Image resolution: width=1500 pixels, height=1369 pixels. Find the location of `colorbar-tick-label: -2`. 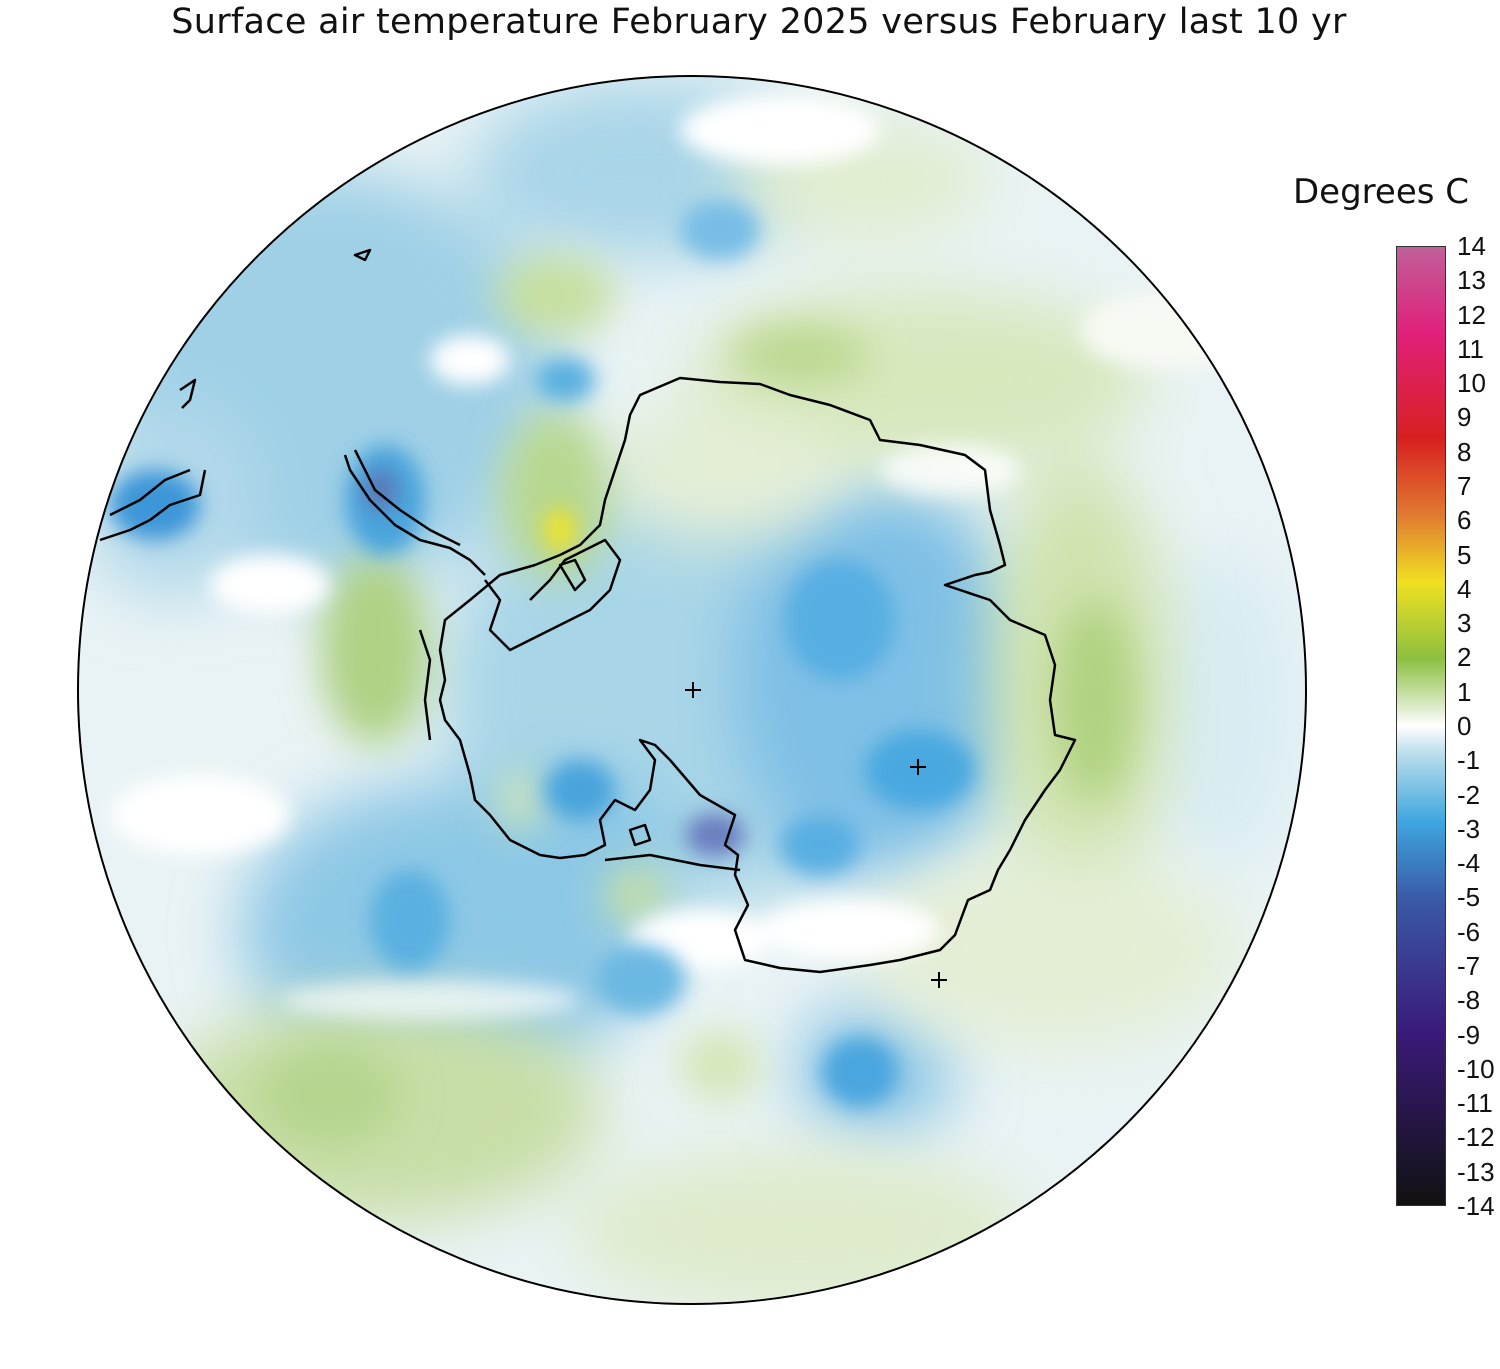

colorbar-tick-label: -2 is located at coordinates (1469, 794).